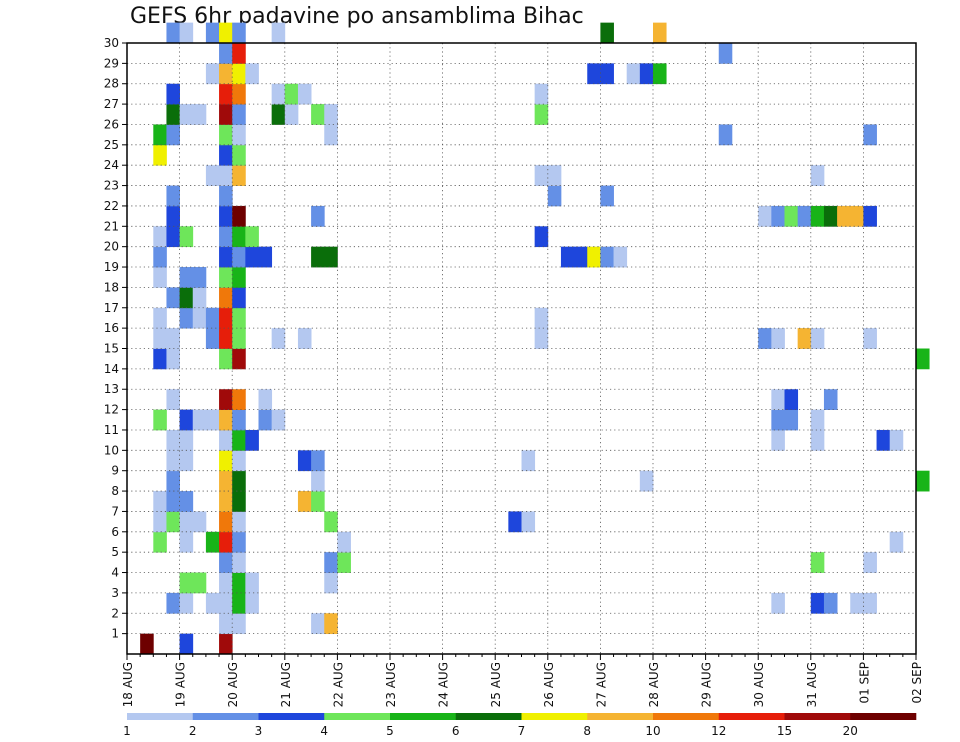  I want to click on x-tick-label: 25 AUG, so click(496, 684).